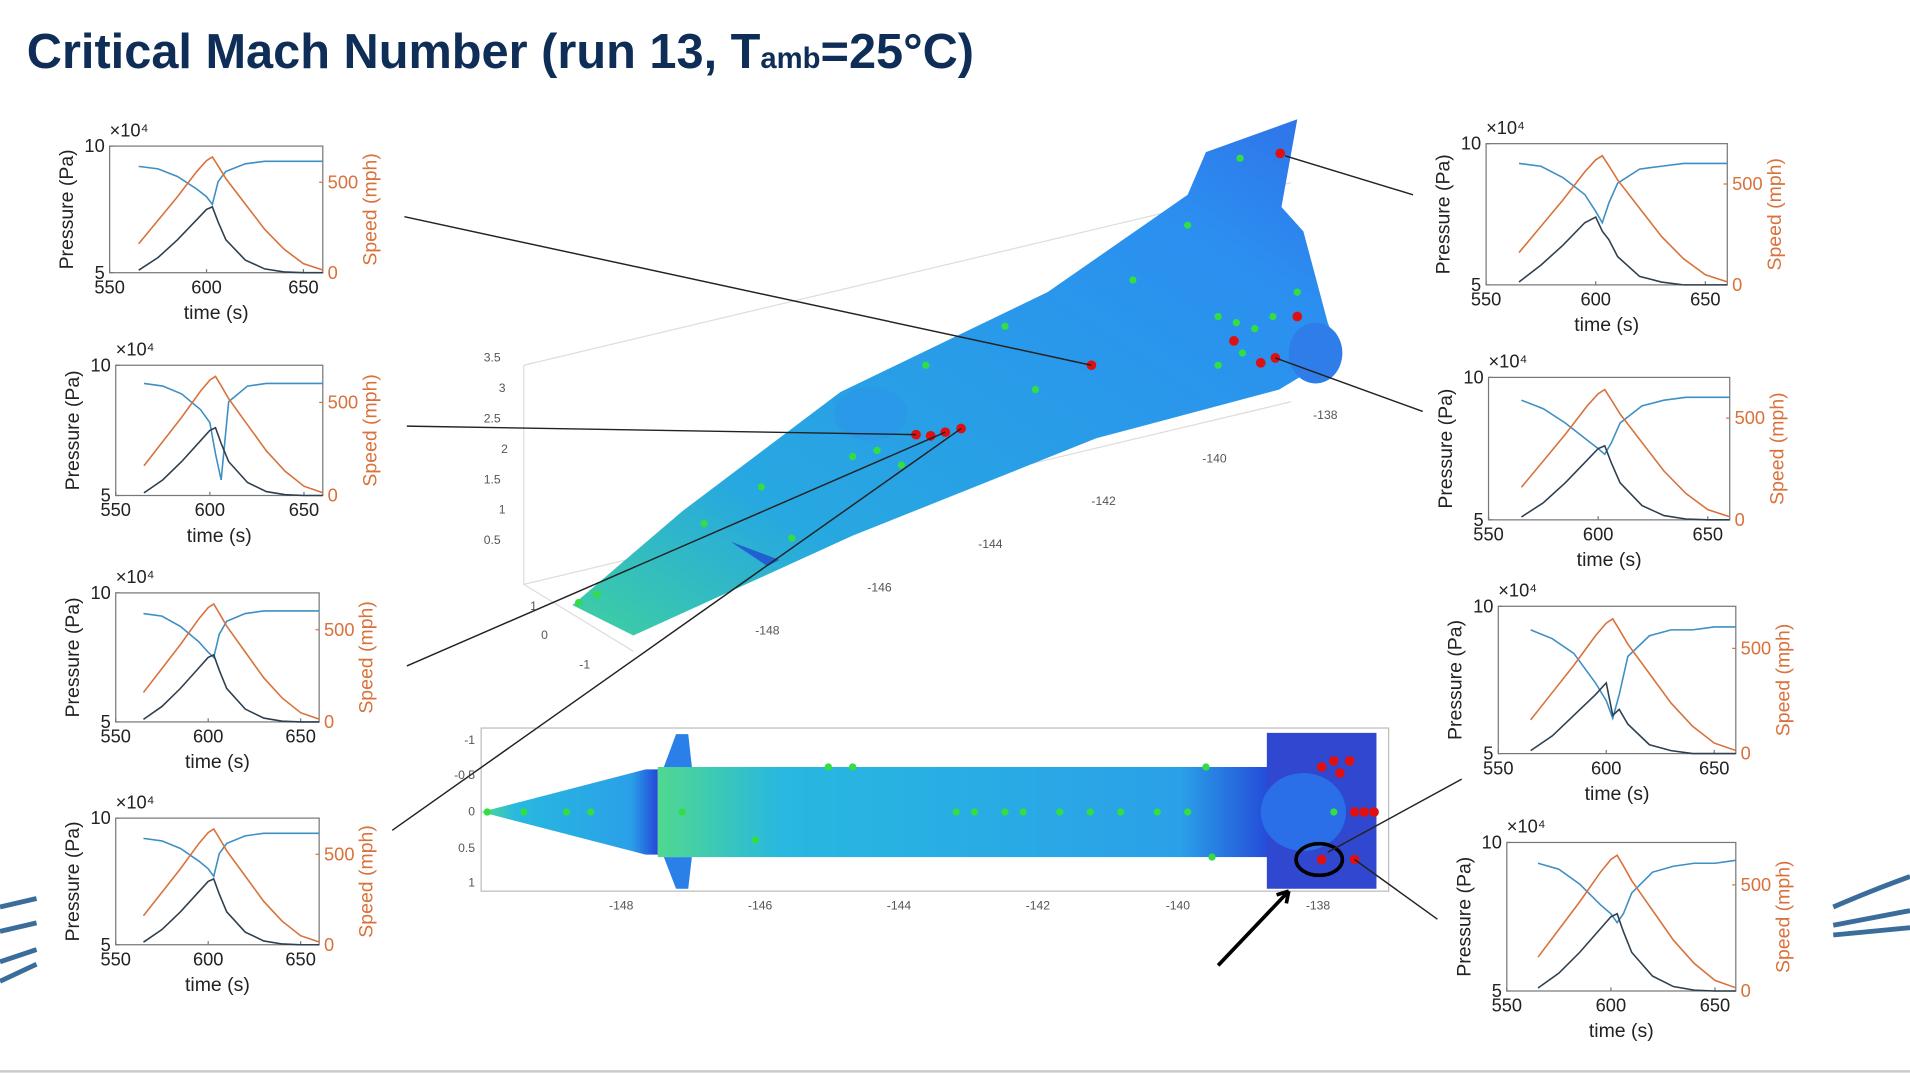 This screenshot has height=1075, width=1910. I want to click on iso-tick-label: -138, so click(1325, 415).